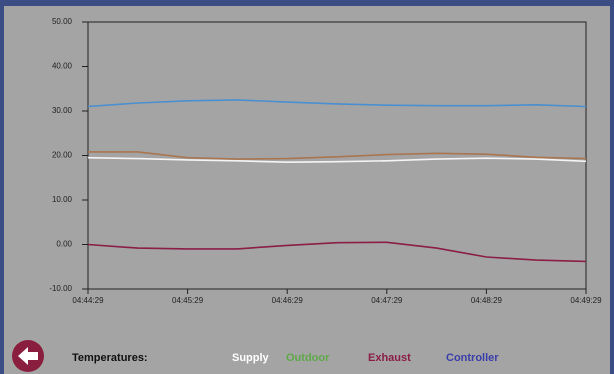  I want to click on y-tick-label: 20.00, so click(62, 155).